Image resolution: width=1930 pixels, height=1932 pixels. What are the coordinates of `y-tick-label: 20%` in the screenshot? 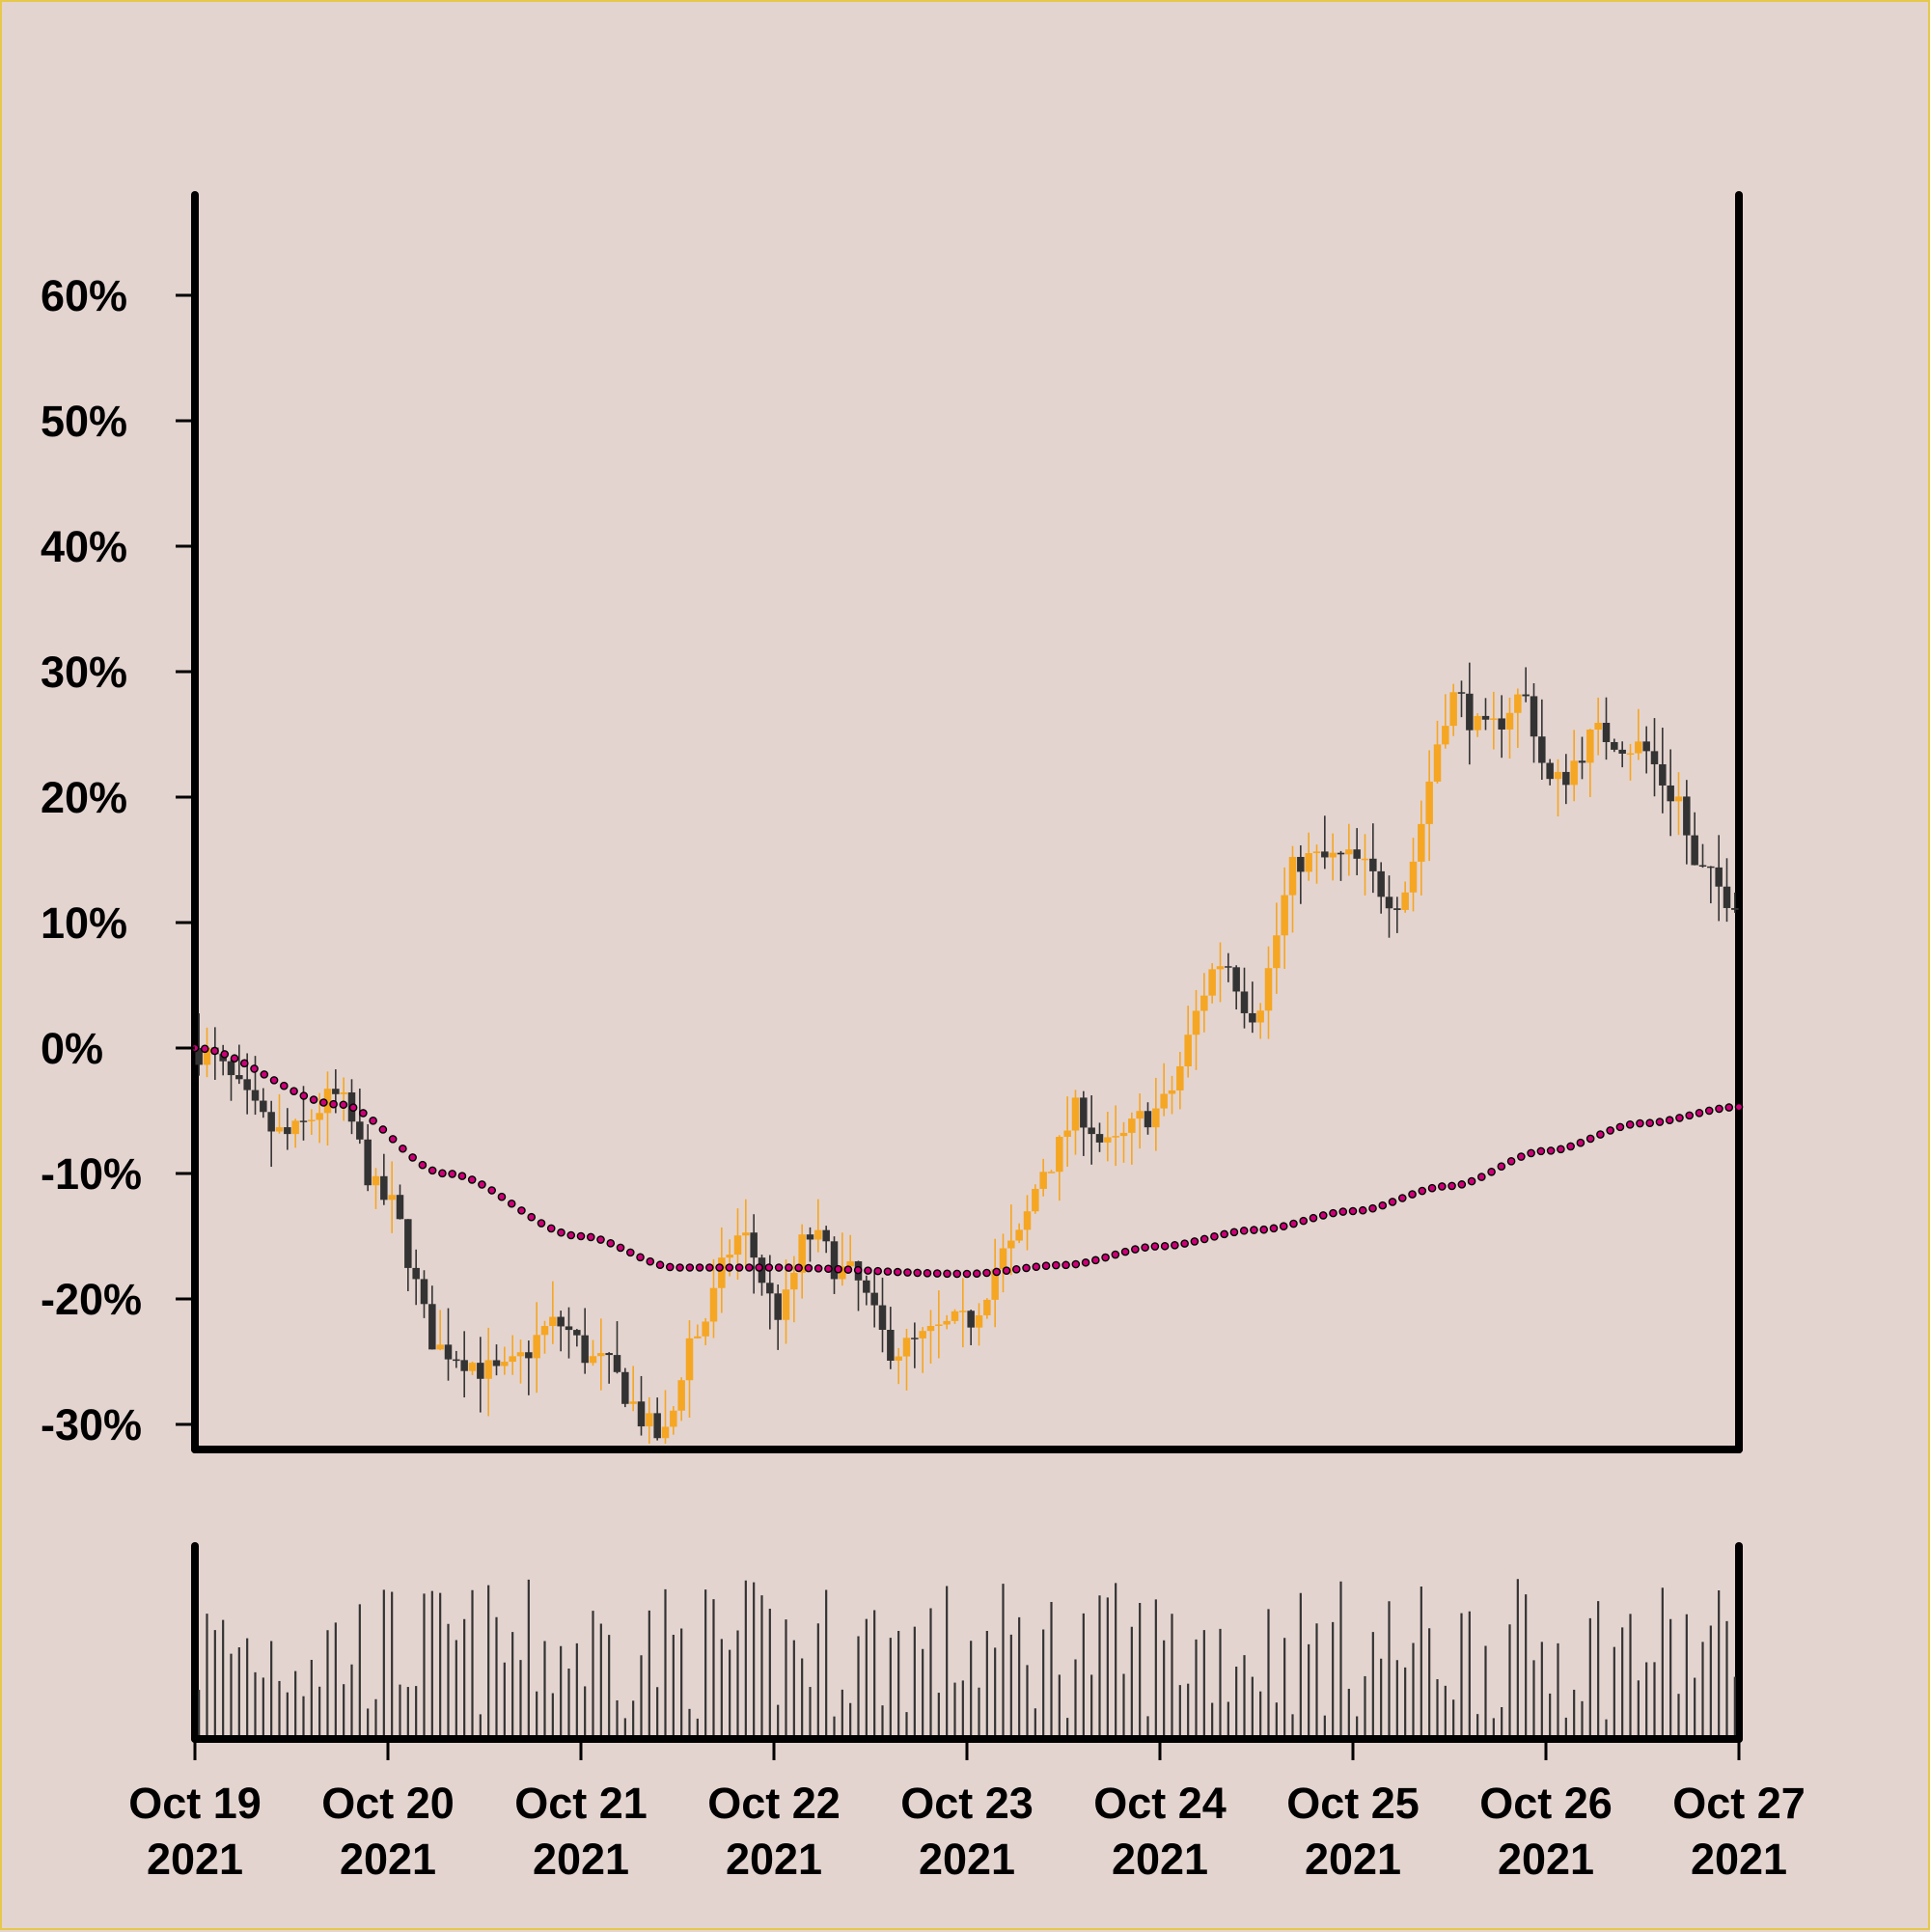 It's located at (84, 797).